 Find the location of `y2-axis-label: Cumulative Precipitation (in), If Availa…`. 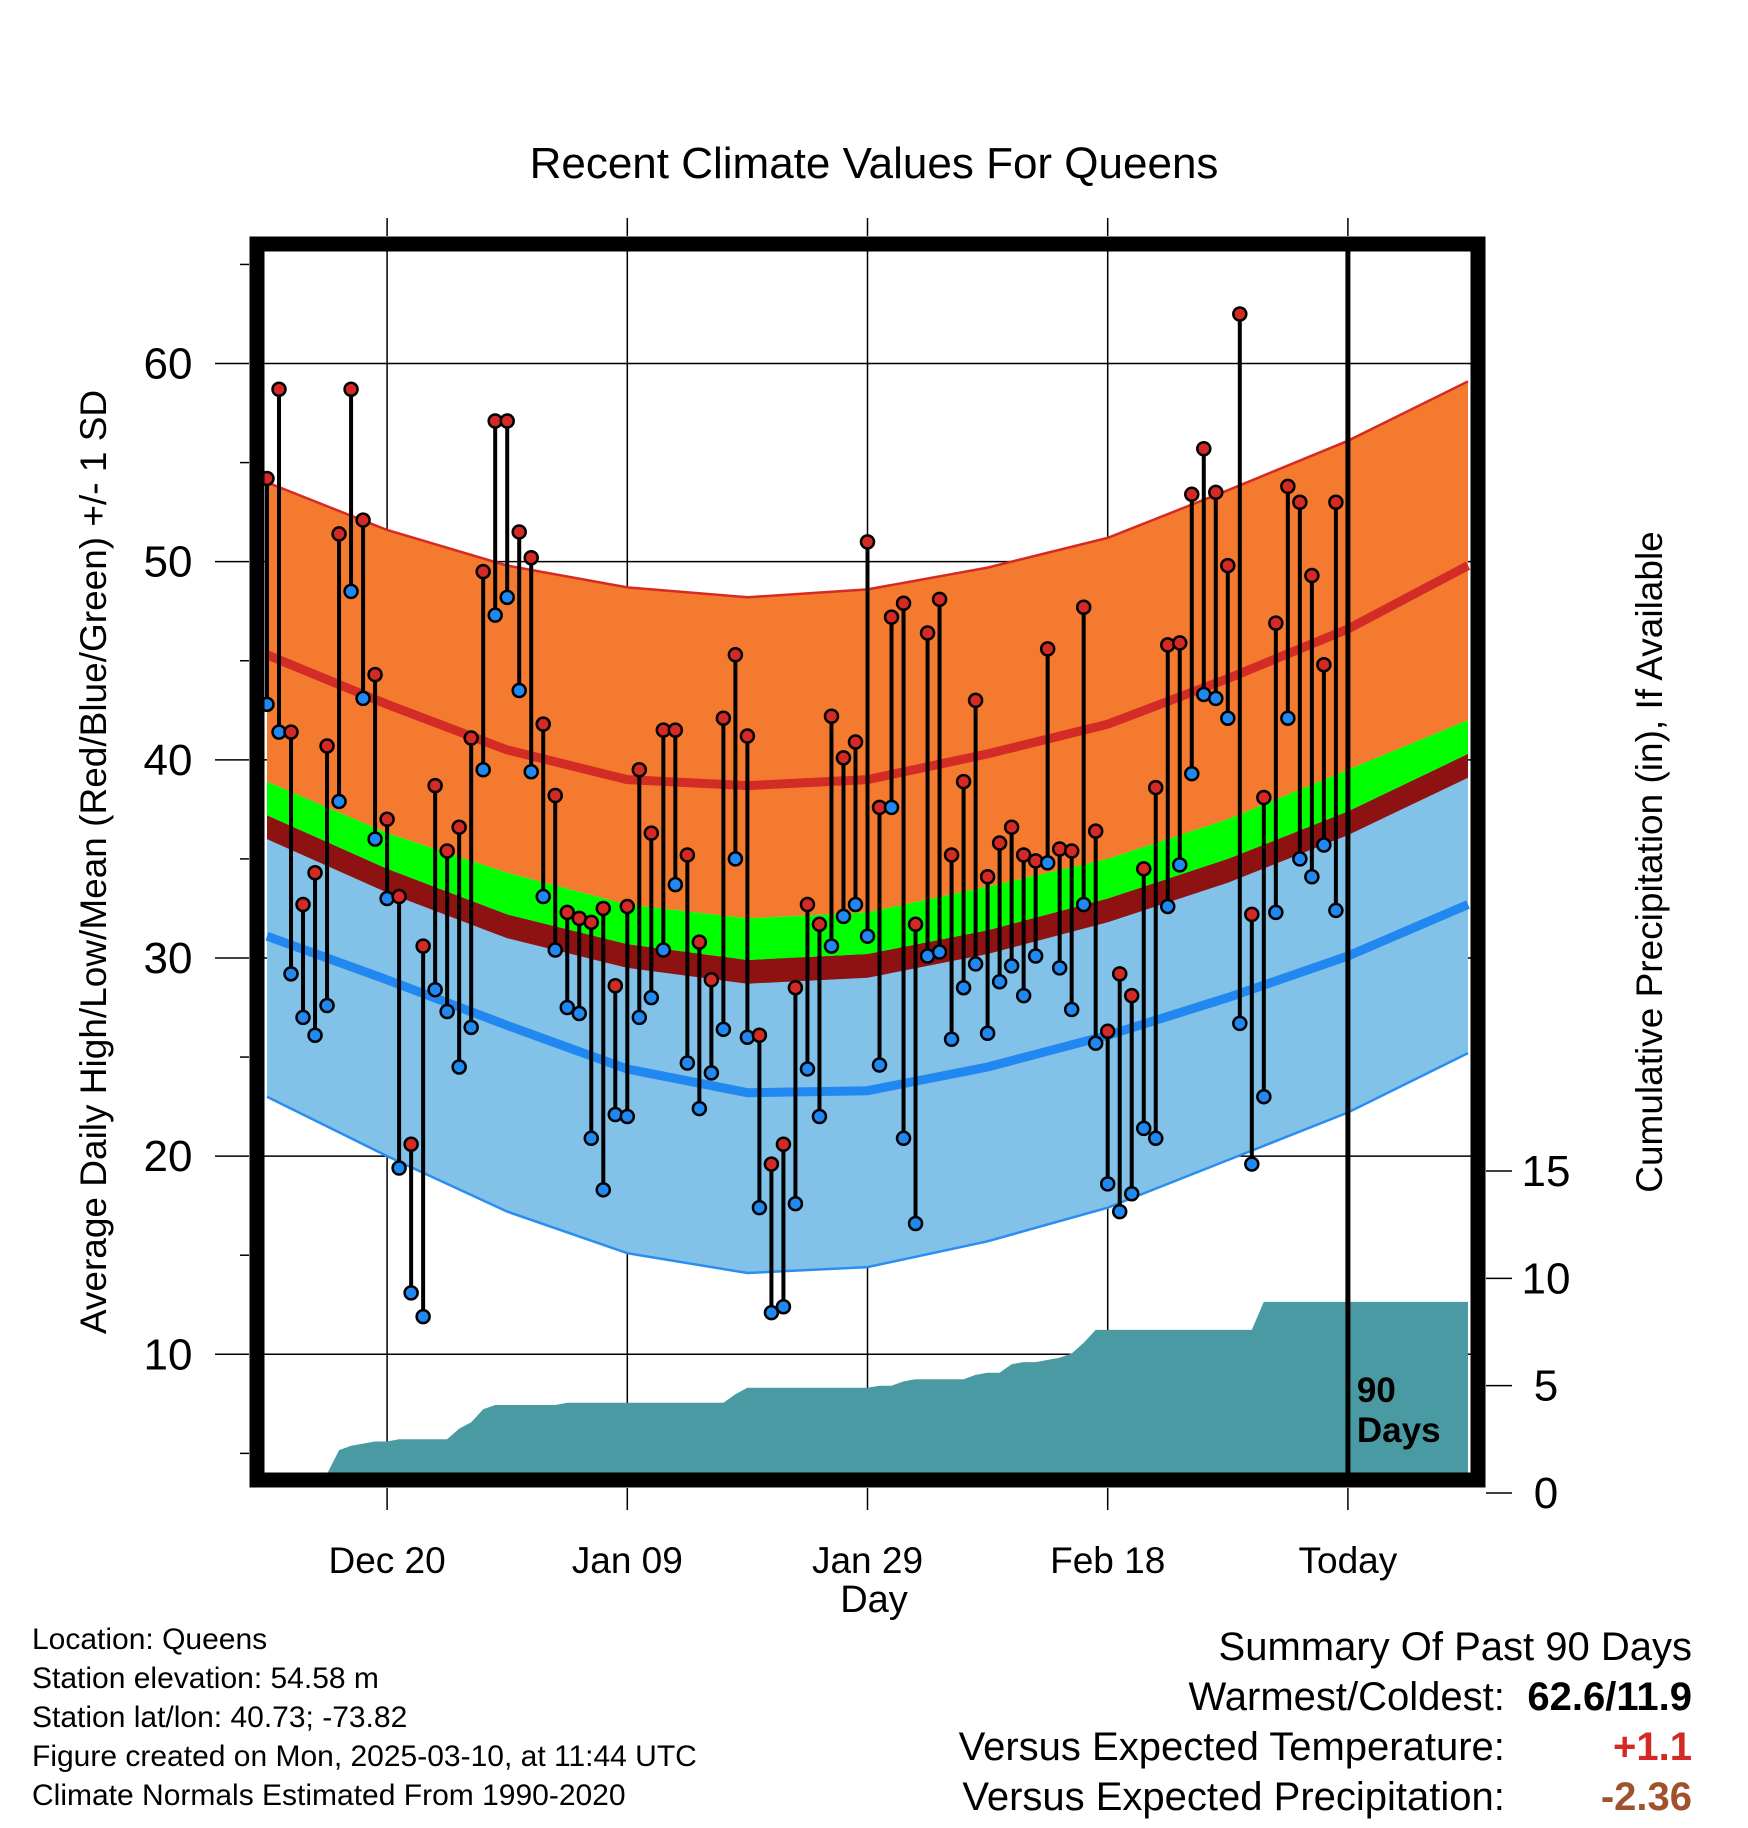

y2-axis-label: Cumulative Precipitation (in), If Availa… is located at coordinates (1649, 862).